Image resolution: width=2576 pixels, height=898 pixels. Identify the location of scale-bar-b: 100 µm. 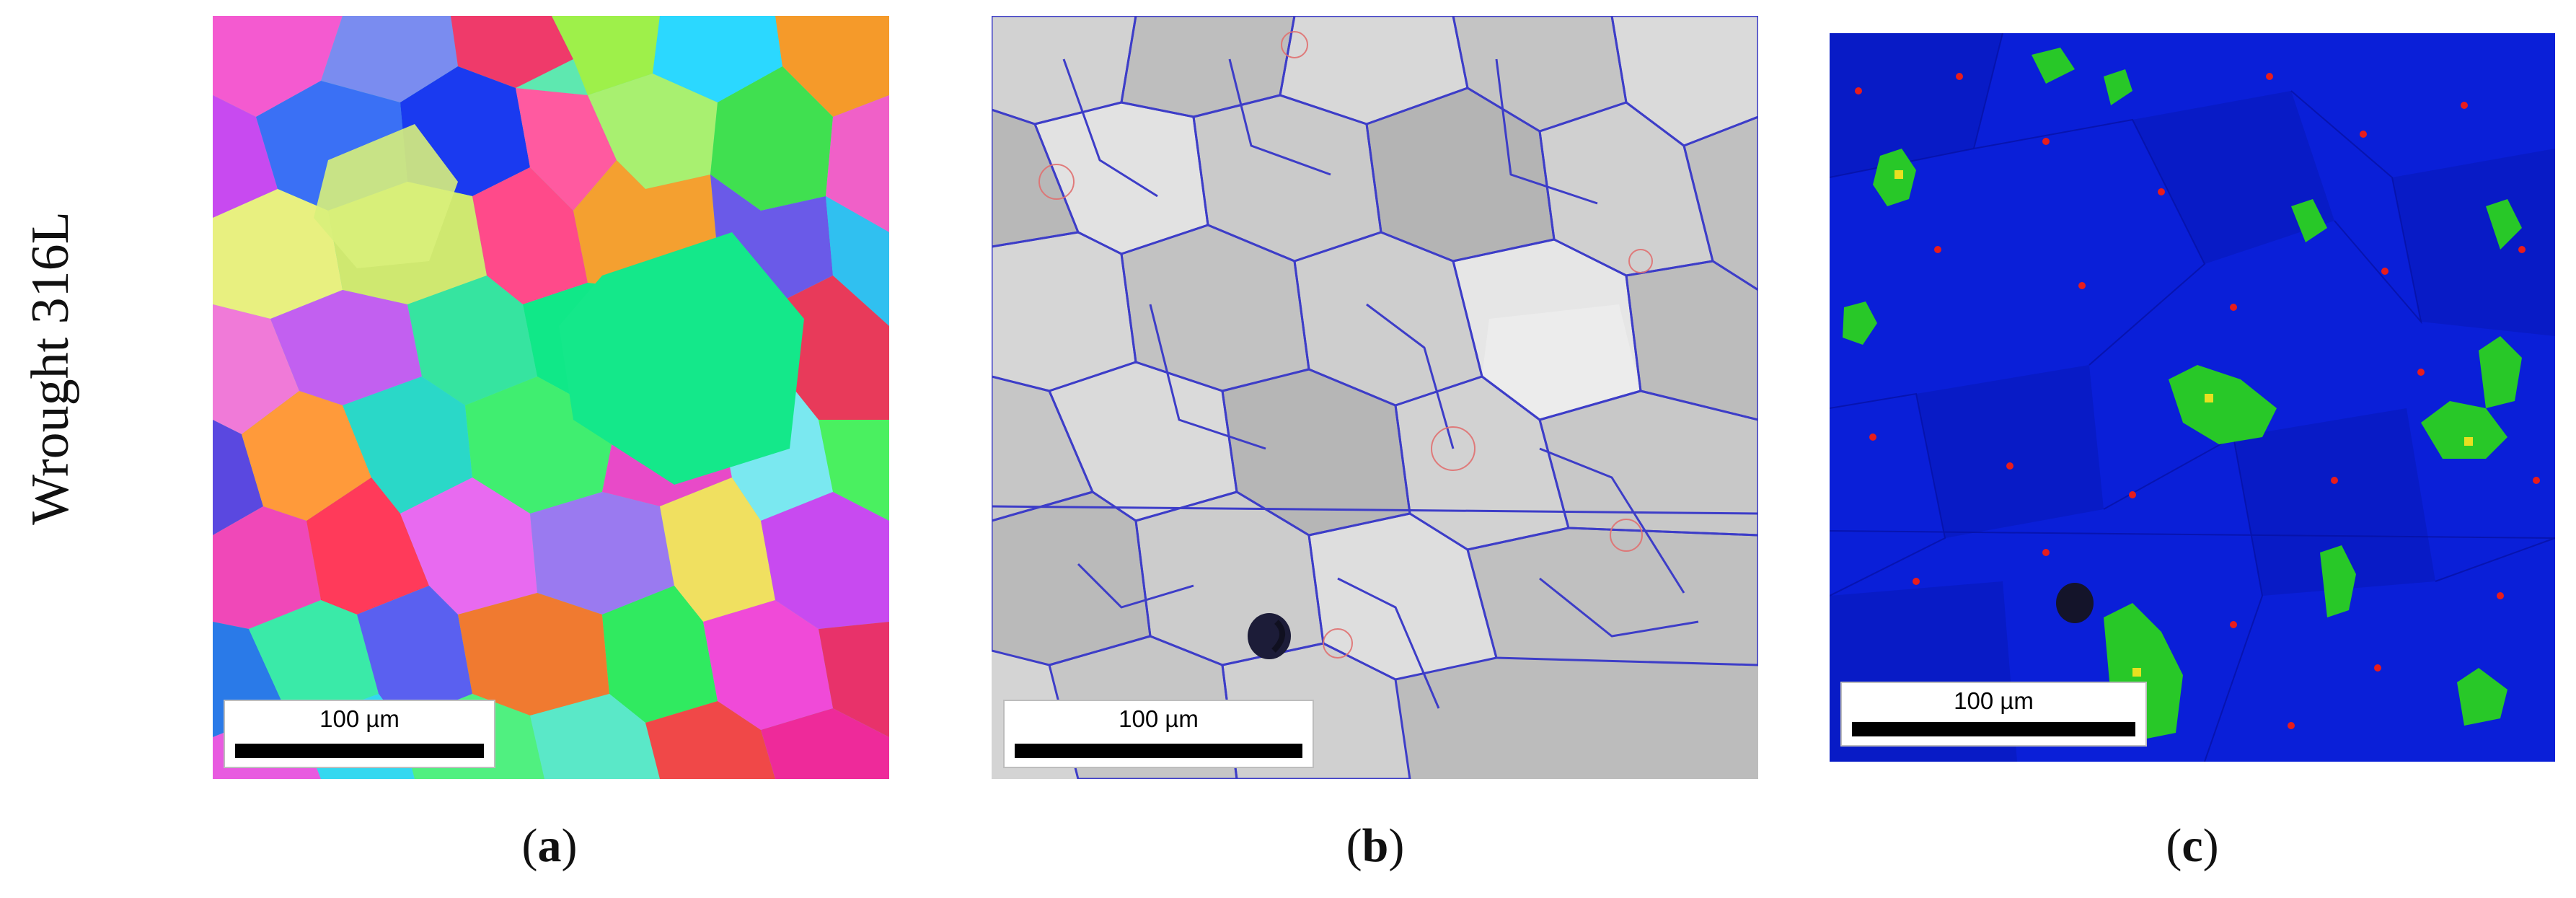
(1158, 734).